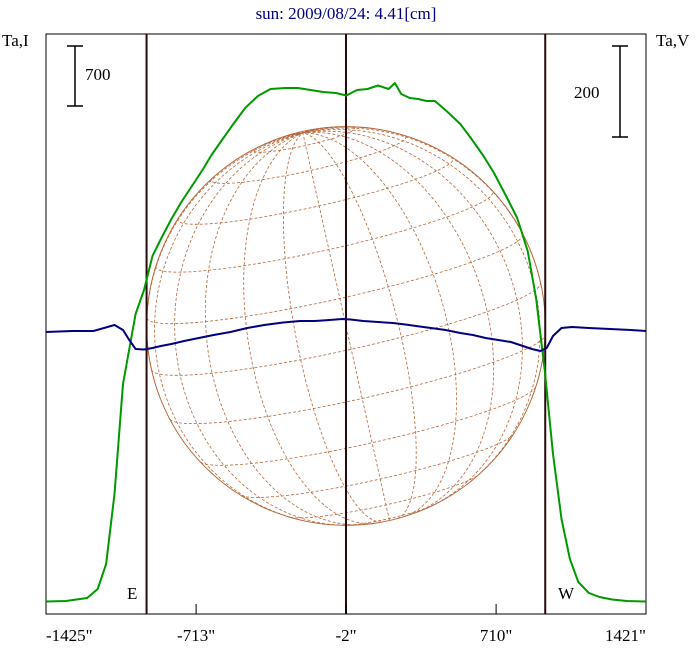 Image resolution: width=696 pixels, height=649 pixels. I want to click on x-tick-label: -2", so click(345, 635).